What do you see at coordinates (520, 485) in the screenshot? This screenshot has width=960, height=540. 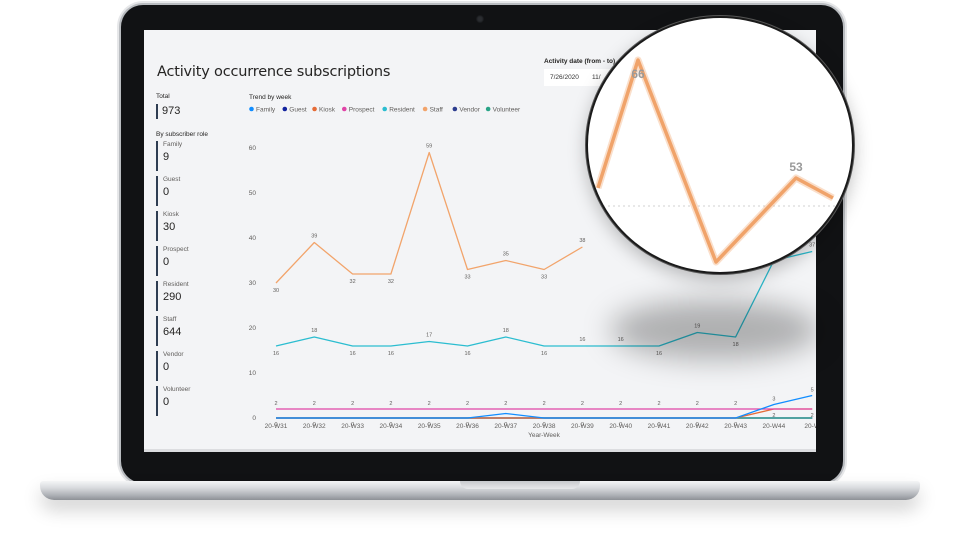 I see `laptop-notch` at bounding box center [520, 485].